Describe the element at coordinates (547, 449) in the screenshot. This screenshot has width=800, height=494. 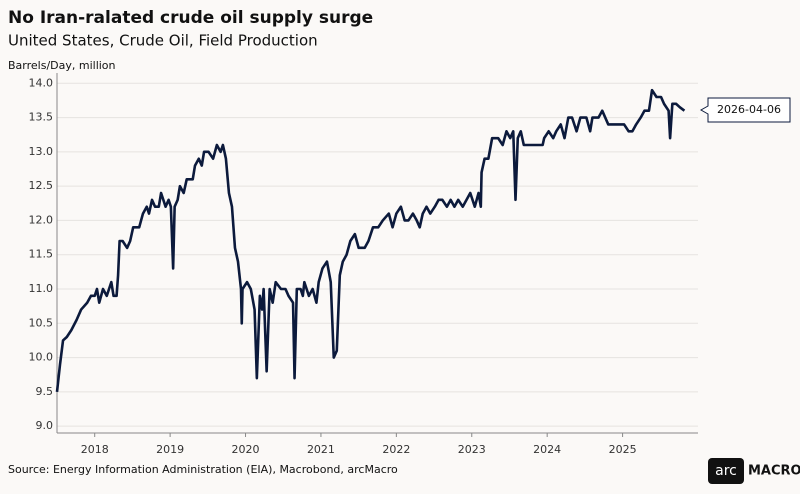
I see `x-tick-label: 2024` at that location.